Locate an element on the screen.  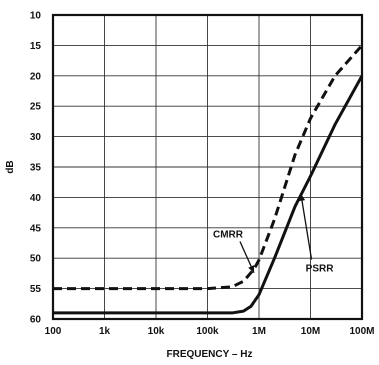
y-tick-label: 30 is located at coordinates (36, 137).